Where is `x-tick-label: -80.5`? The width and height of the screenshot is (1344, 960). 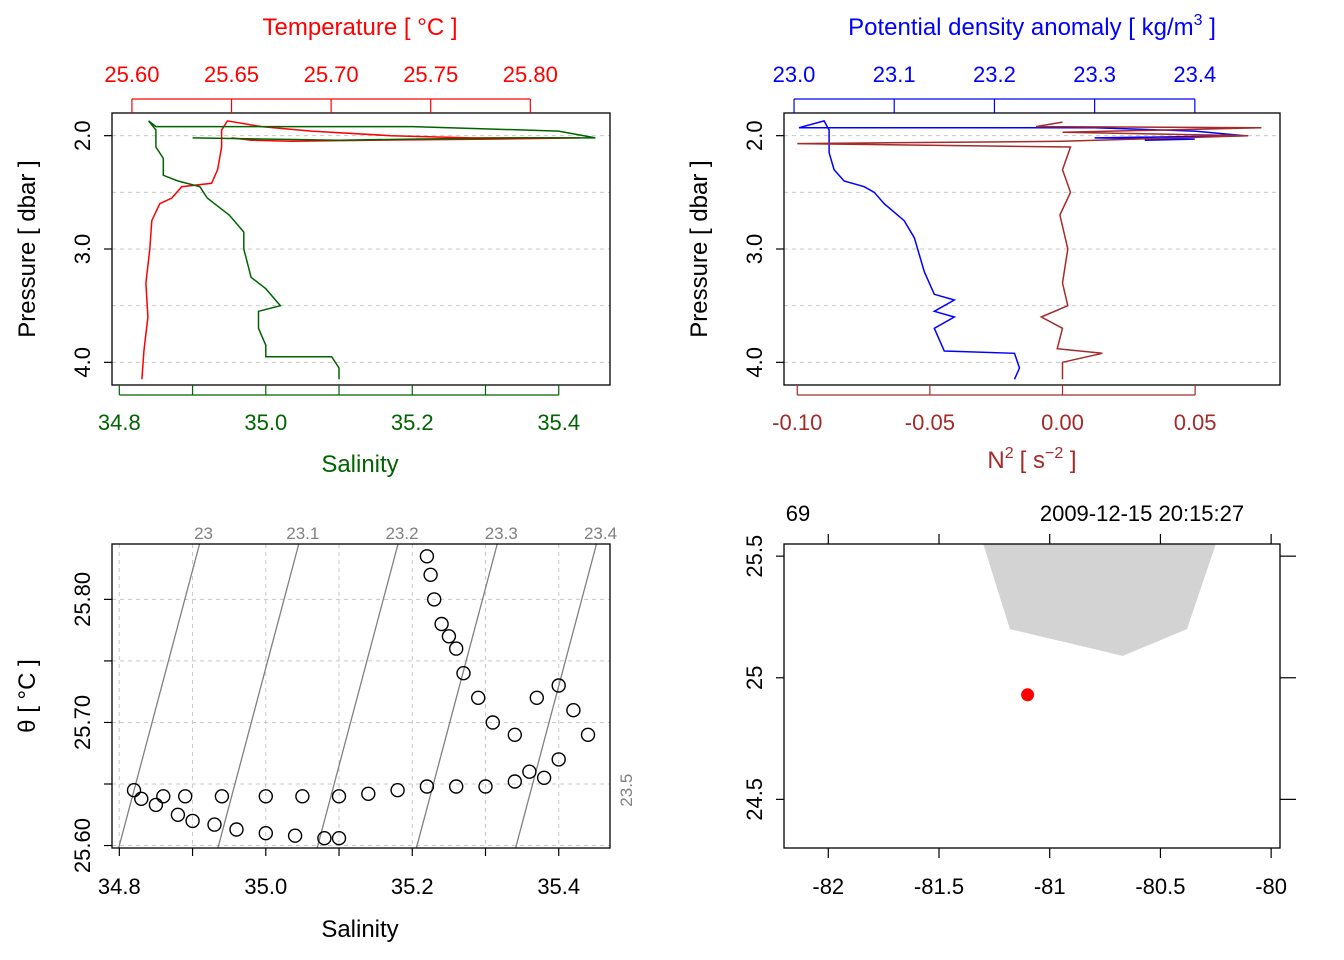
x-tick-label: -80.5 is located at coordinates (1160, 886).